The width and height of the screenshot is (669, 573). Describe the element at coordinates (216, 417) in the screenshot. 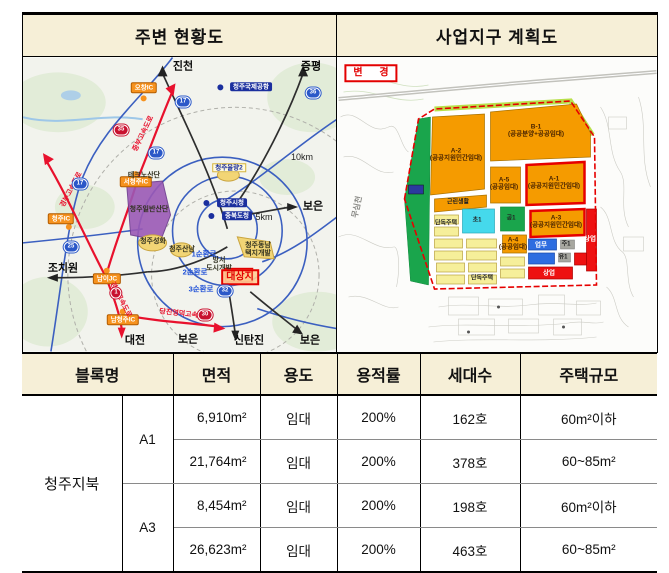

I see `area-cell: 6,910m²` at that location.